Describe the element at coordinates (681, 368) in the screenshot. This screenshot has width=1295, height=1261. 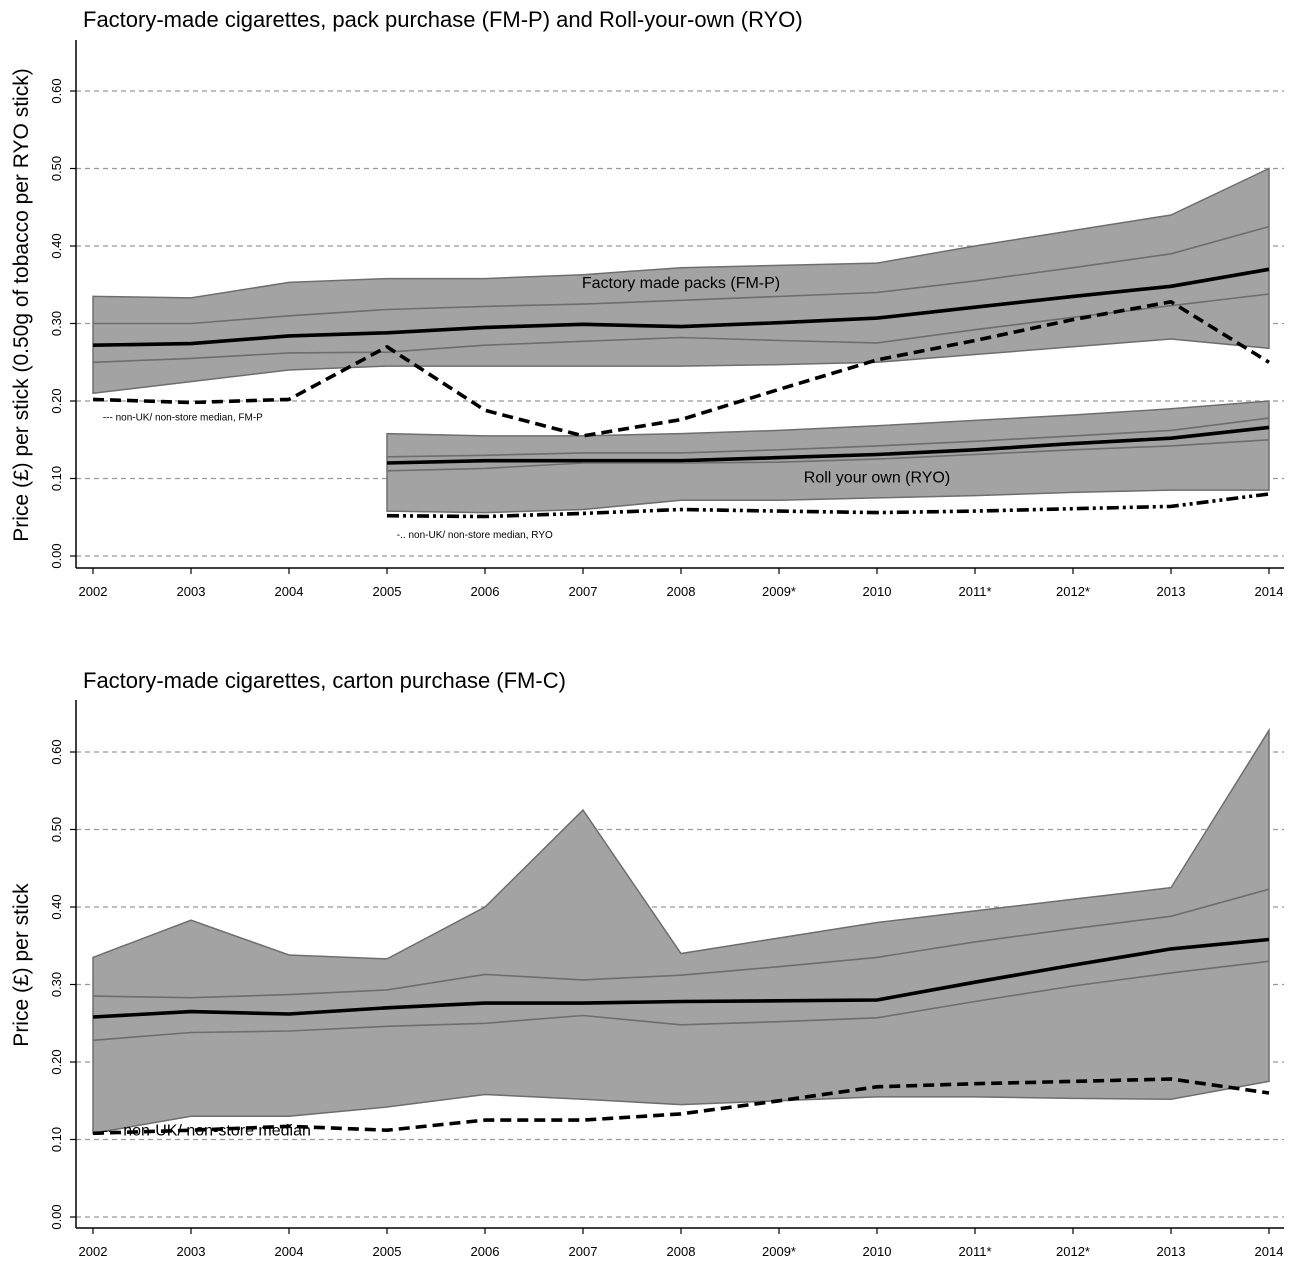
I see `series-fm-p-non-uk-non-store-median` at that location.